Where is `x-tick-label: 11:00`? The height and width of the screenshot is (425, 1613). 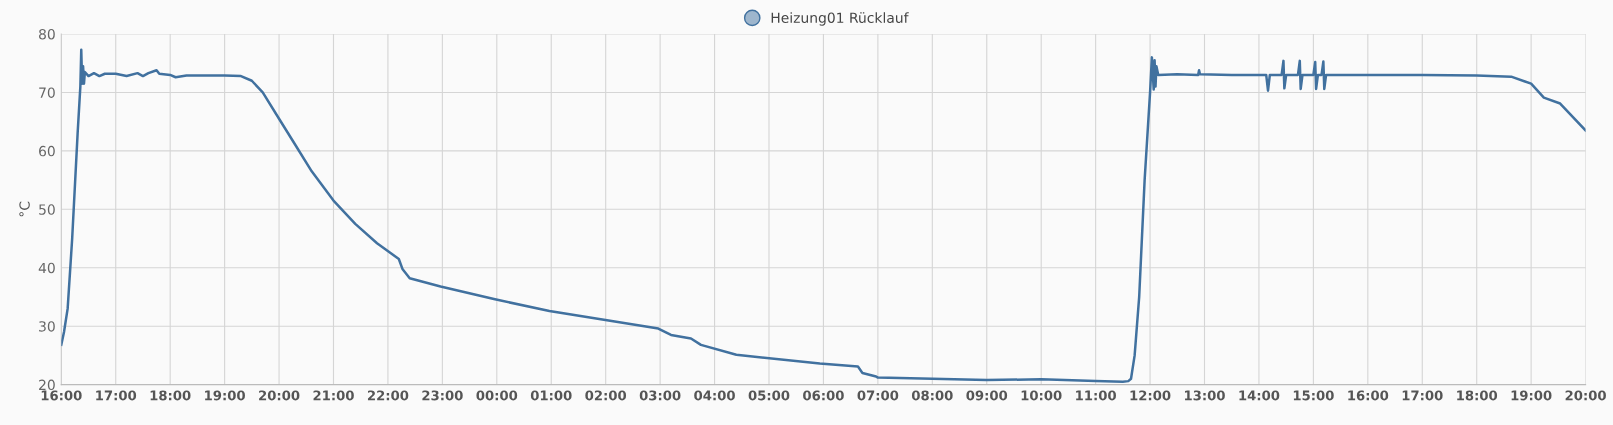
x-tick-label: 11:00 is located at coordinates (1096, 395).